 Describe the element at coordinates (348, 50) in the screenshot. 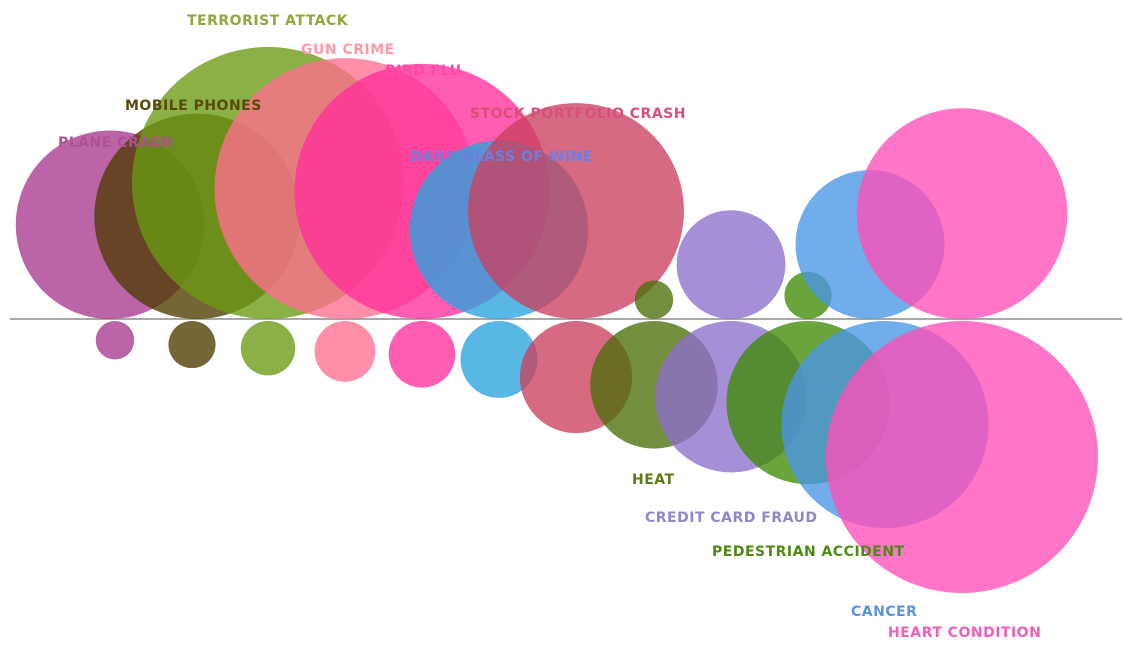

I see `label-gun-crime: GUN CRIME` at that location.